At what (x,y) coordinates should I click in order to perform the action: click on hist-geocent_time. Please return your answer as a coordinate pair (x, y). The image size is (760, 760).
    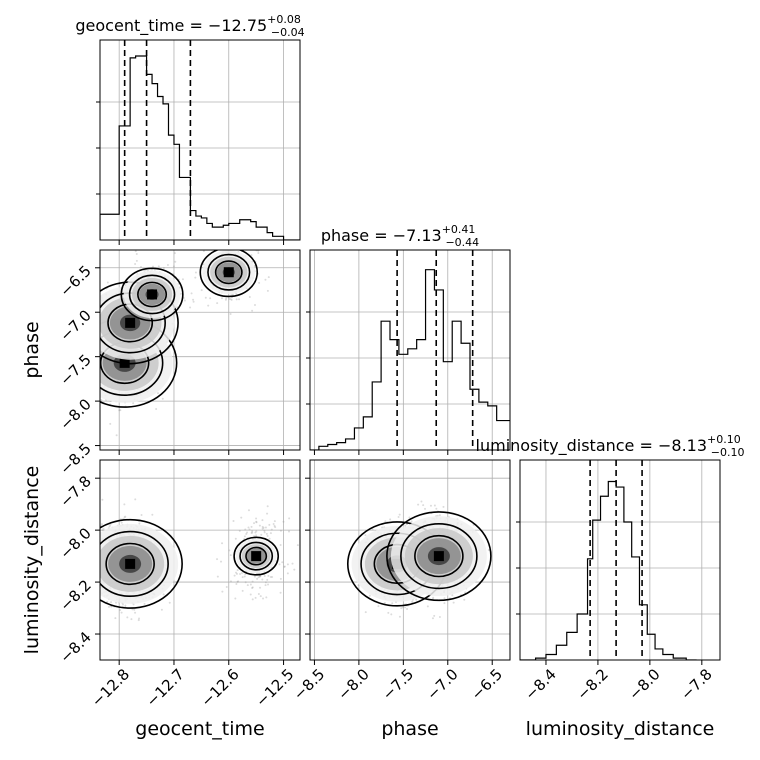
    Looking at the image, I should click on (200, 147).